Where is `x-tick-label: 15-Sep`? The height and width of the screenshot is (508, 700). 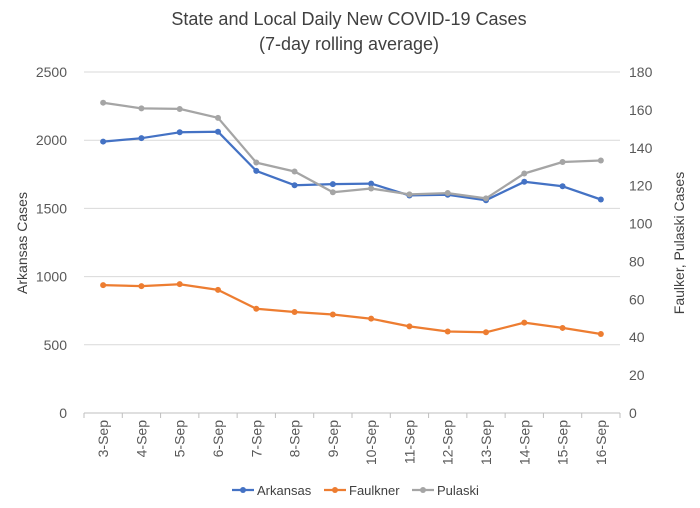 x-tick-label: 15-Sep is located at coordinates (563, 442).